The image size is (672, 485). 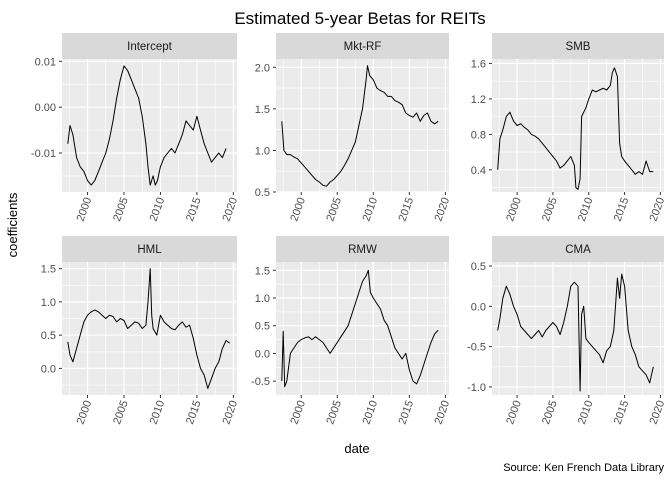 What do you see at coordinates (262, 68) in the screenshot?
I see `y-tick-label: 2.0` at bounding box center [262, 68].